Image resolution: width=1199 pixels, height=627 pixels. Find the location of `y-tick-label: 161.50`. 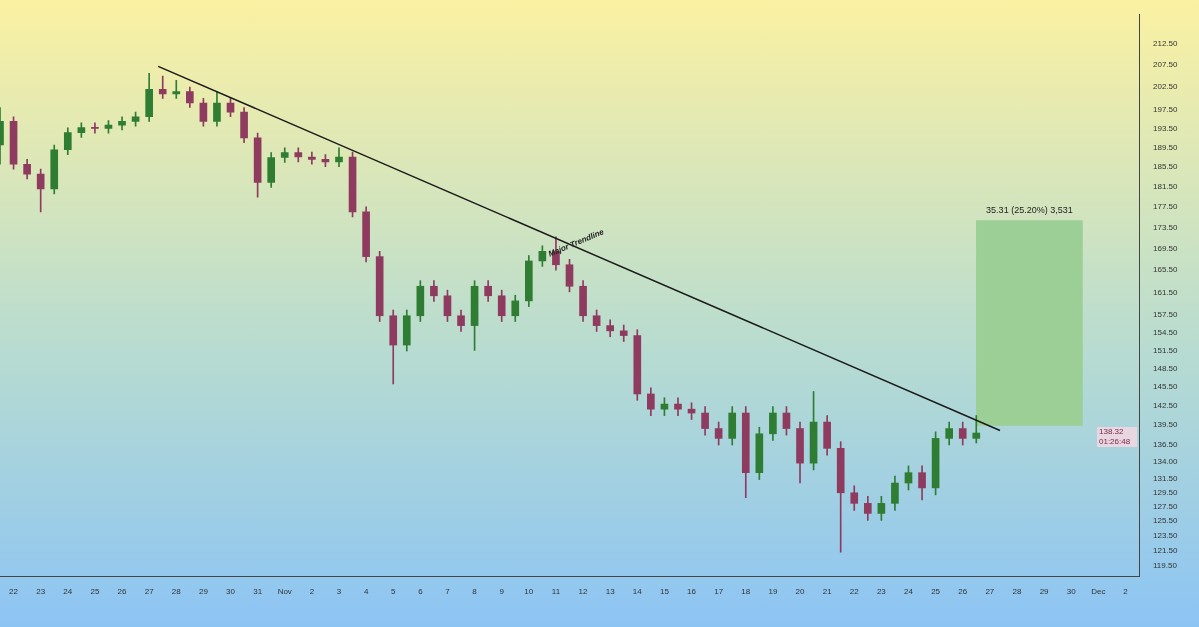

y-tick-label: 161.50 is located at coordinates (1166, 292).